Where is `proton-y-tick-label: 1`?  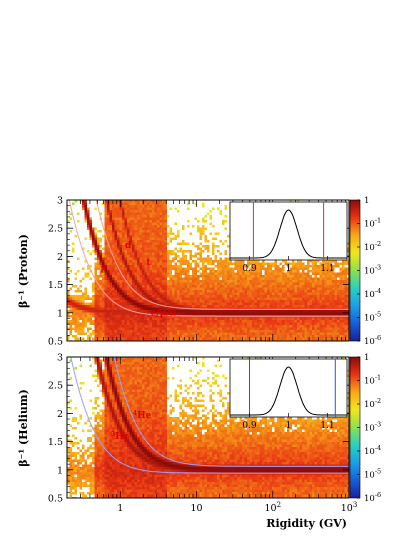 proton-y-tick-label: 1 is located at coordinates (60, 313).